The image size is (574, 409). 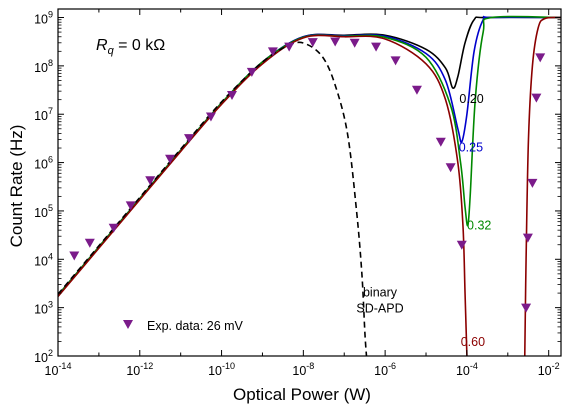 What do you see at coordinates (303, 369) in the screenshot?
I see `x-tick-label-3: 10⁻⁸` at bounding box center [303, 369].